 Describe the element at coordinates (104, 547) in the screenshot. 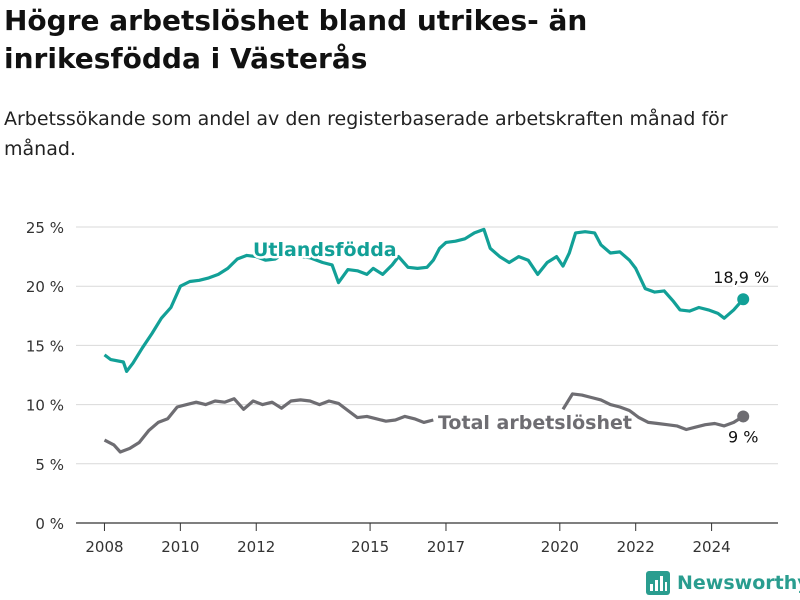

I see `x-tick-label: 2008` at that location.